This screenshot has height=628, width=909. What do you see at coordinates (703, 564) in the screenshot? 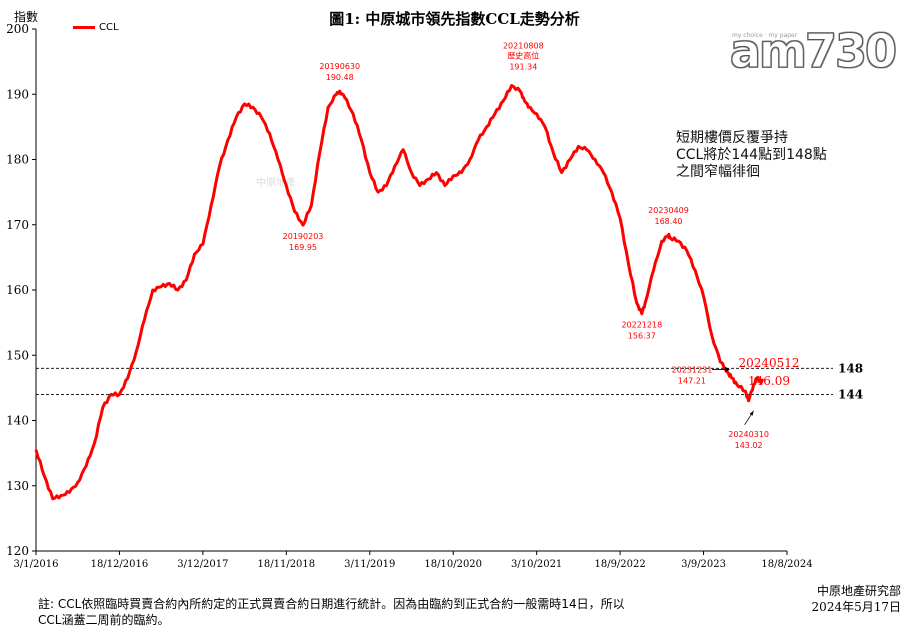
I see `x-tick-label: 3/9/2023` at bounding box center [703, 564].